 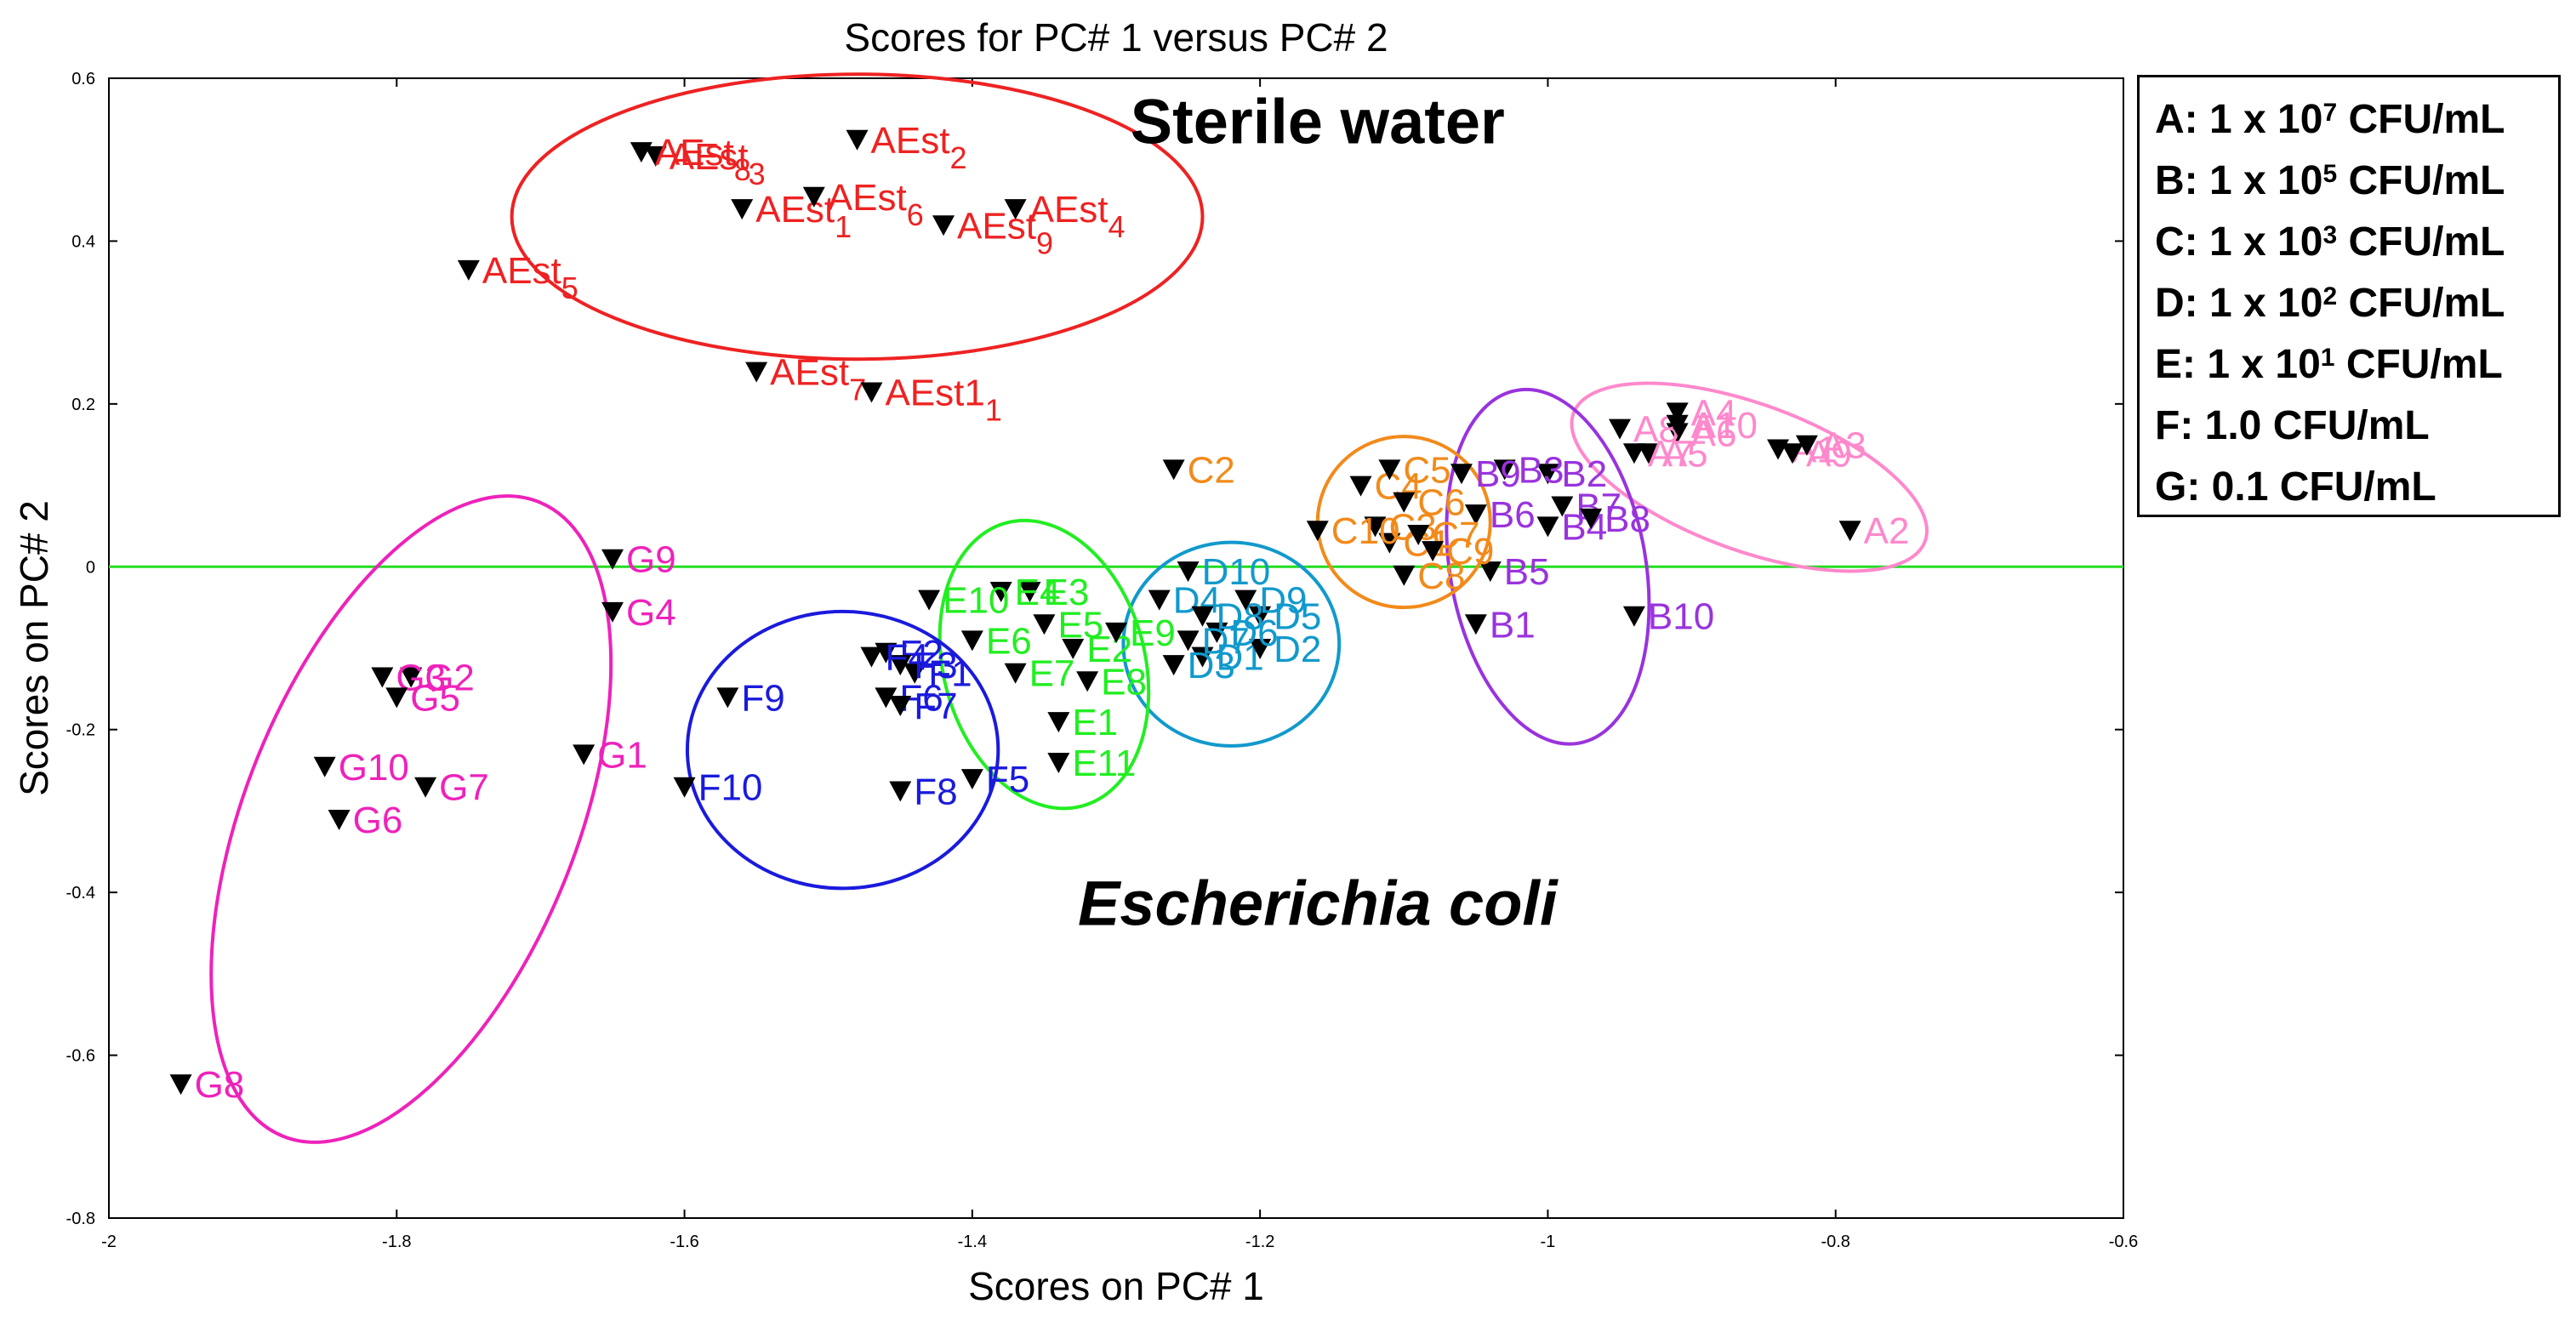 I want to click on point-marker-B3, so click(x=1505, y=470).